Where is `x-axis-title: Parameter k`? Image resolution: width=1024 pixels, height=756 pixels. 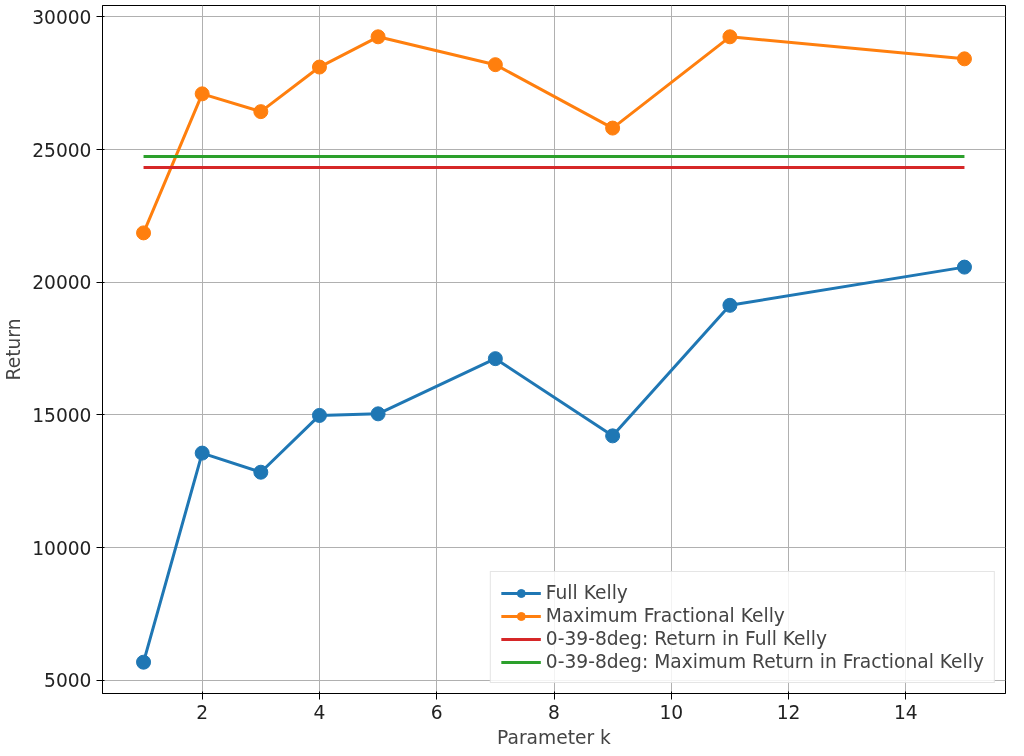
x-axis-title: Parameter k is located at coordinates (554, 737).